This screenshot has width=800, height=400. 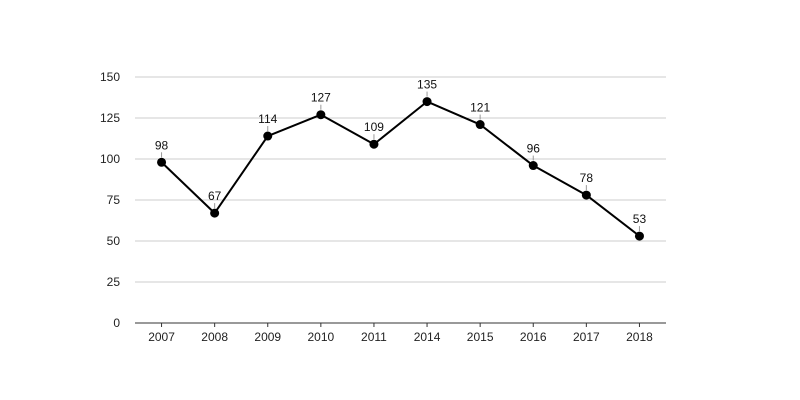 What do you see at coordinates (114, 282) in the screenshot?
I see `y-tick-label: 25` at bounding box center [114, 282].